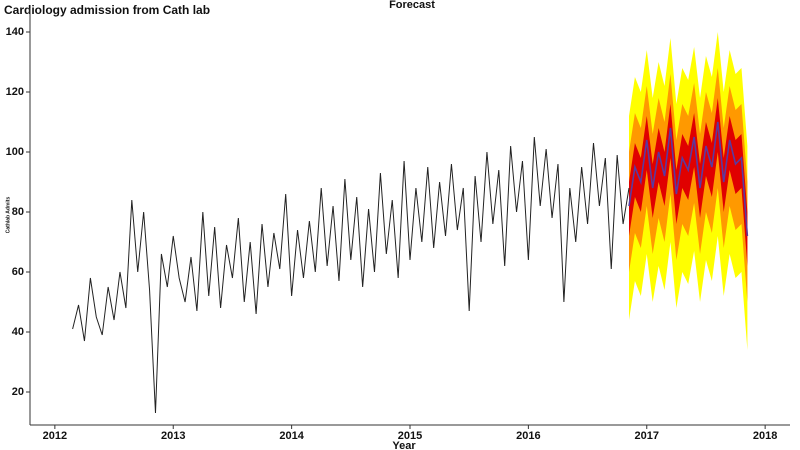  I want to click on chart-subtitle: Cardiology admission from Cath lab, so click(107, 10).